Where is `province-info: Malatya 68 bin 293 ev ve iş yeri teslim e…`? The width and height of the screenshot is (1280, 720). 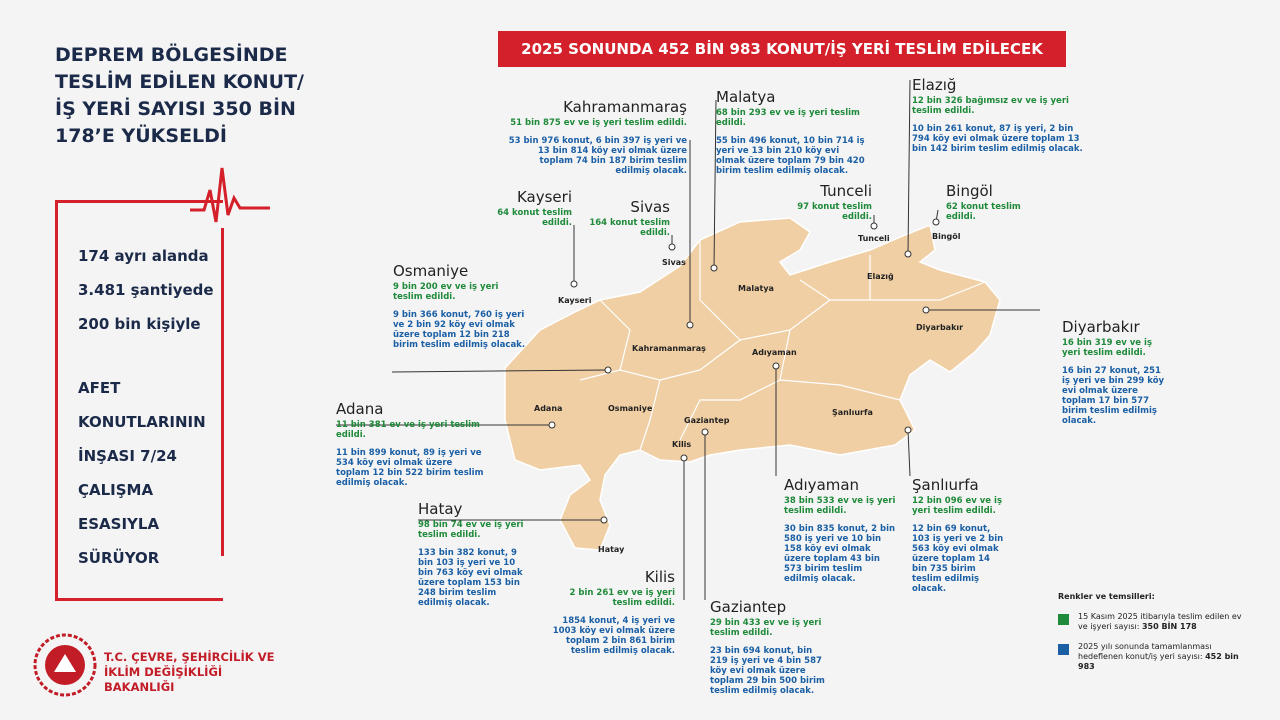 province-info: Malatya 68 bin 293 ev ve iş yeri teslim e… is located at coordinates (793, 132).